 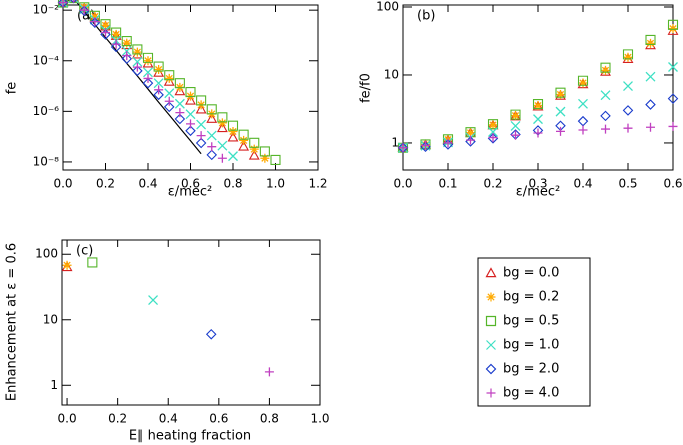 What do you see at coordinates (387, 6) in the screenshot?
I see `y-tick-label: 100` at bounding box center [387, 6].